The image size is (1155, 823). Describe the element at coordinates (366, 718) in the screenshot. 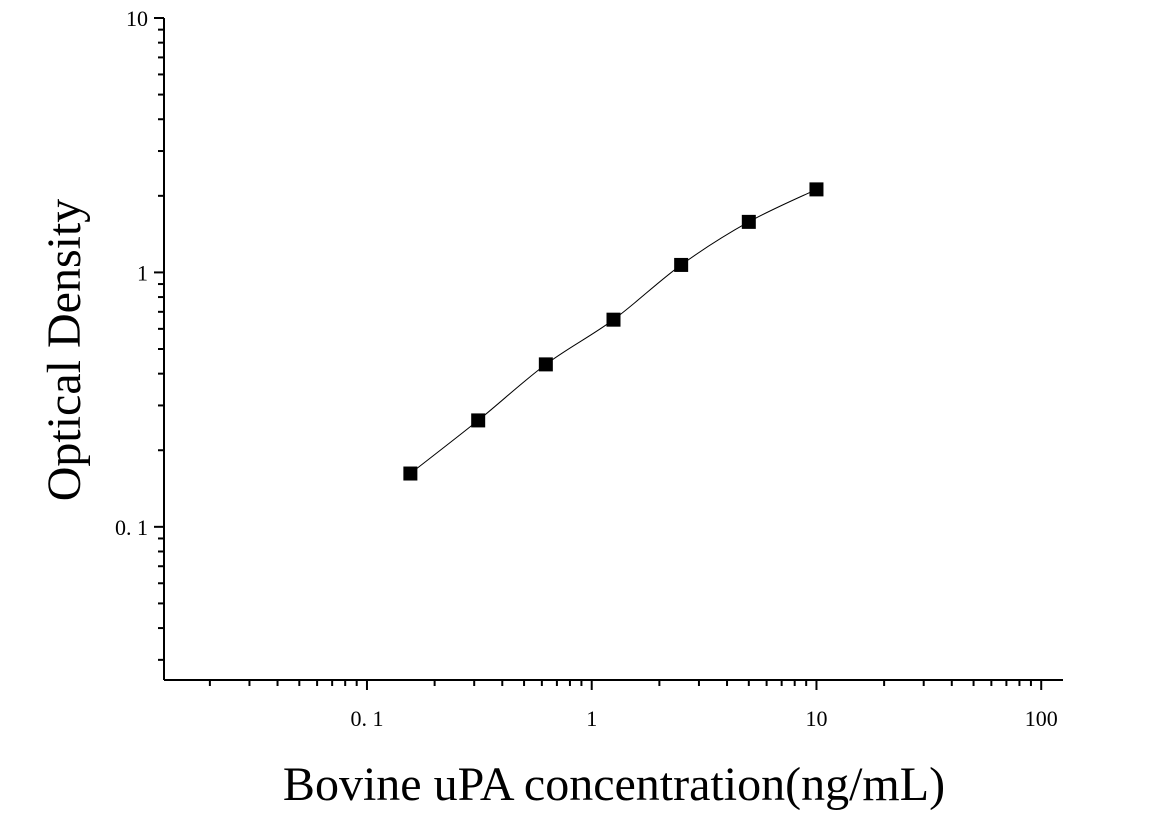

I see `x-tick-label: 0. 1` at that location.